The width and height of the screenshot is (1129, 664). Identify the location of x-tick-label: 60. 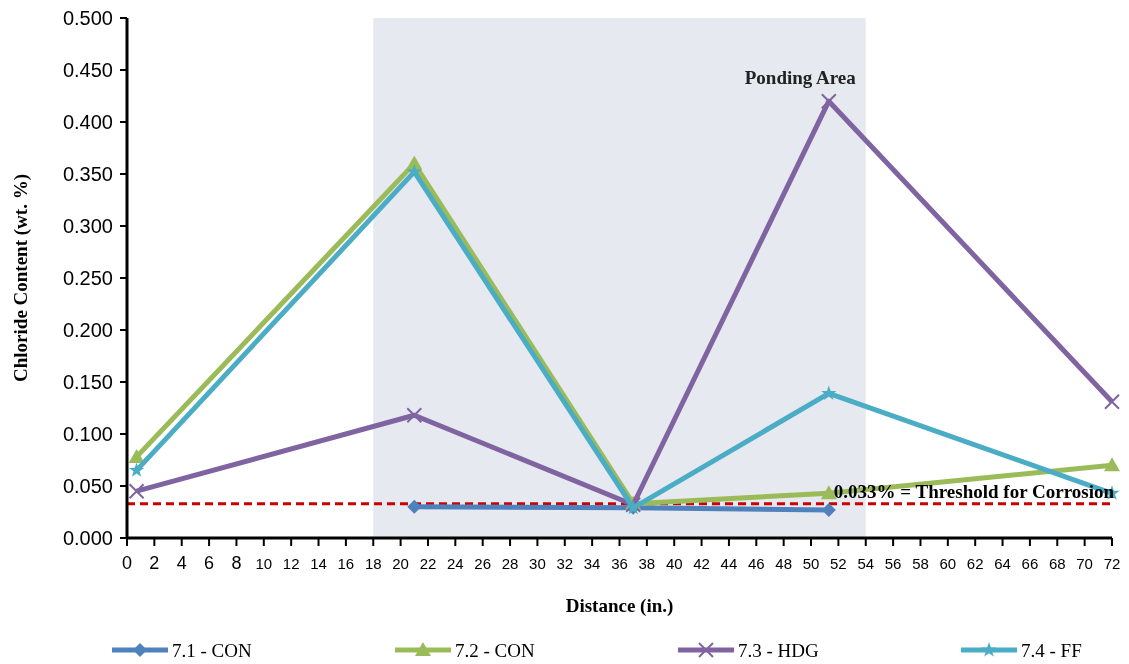
(948, 563).